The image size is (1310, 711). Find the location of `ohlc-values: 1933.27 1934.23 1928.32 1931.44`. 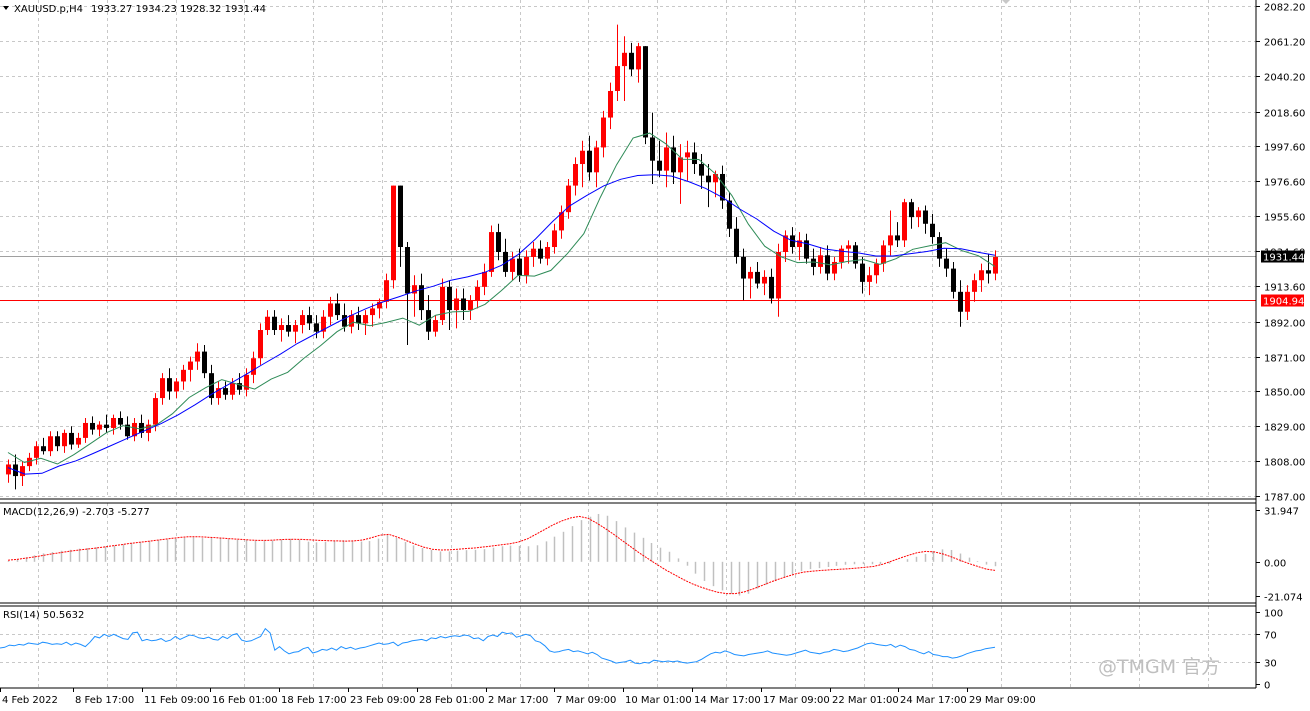

ohlc-values: 1933.27 1934.23 1928.32 1931.44 is located at coordinates (178, 9).